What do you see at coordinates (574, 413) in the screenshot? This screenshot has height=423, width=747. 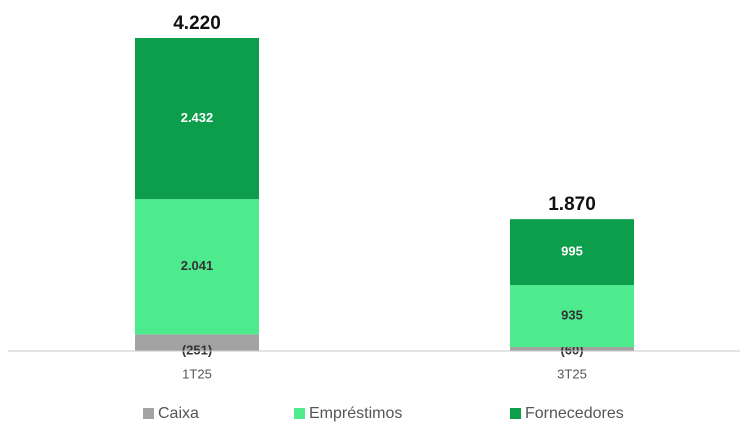 I see `legend-label: Fornecedores` at bounding box center [574, 413].